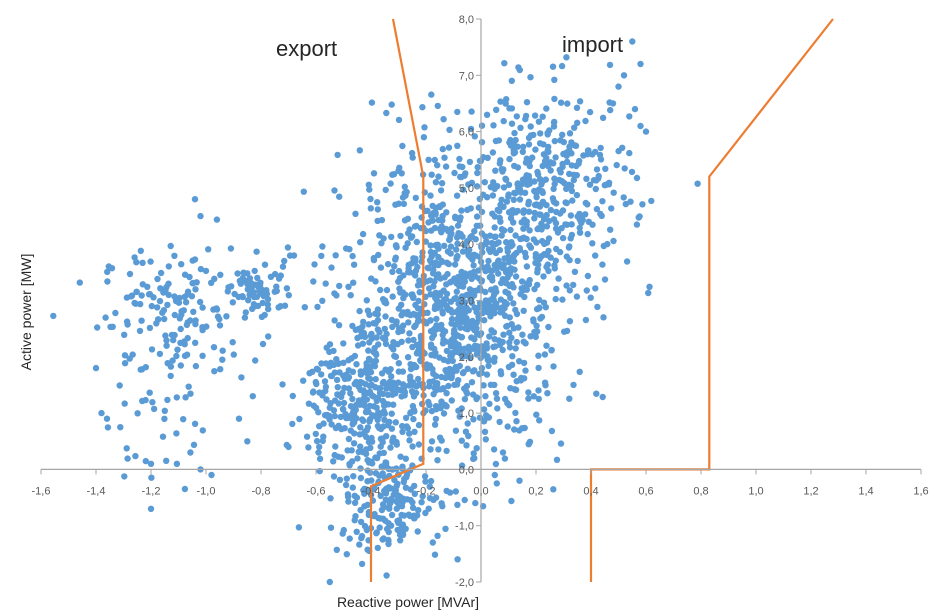  I want to click on x-tick-label: -0,4, so click(371, 491).